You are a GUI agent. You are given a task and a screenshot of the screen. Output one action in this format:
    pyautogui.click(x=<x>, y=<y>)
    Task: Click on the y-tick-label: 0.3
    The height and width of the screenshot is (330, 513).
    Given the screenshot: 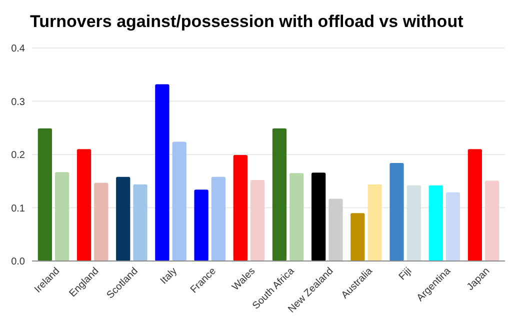 What is the action you would take?
    pyautogui.click(x=18, y=102)
    